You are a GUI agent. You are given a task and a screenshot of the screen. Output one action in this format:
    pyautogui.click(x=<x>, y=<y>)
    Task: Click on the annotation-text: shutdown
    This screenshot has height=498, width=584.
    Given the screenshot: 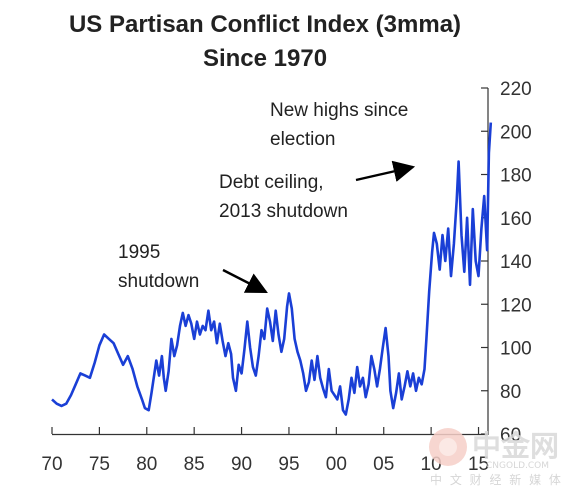 What is the action you would take?
    pyautogui.click(x=158, y=281)
    